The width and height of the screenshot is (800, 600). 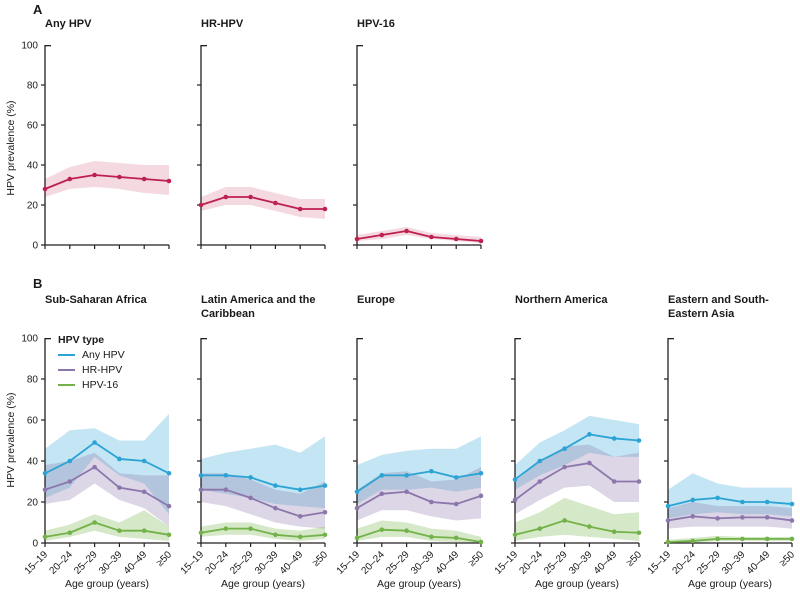 I want to click on series-line-hr-hpv-pooled, so click(x=262, y=203).